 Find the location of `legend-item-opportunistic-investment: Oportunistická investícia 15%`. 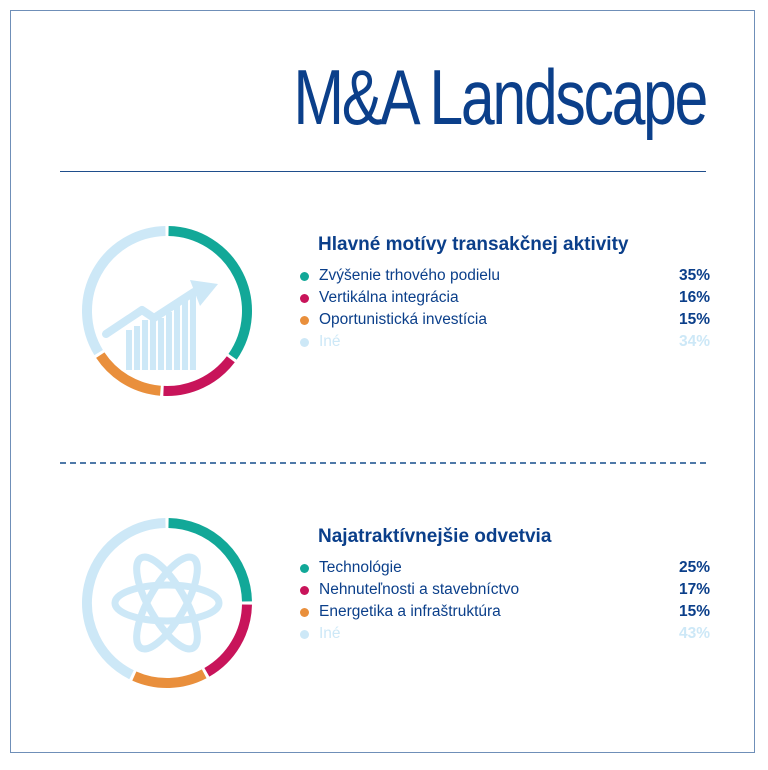

legend-item-opportunistic-investment: Oportunistická investícia 15% is located at coordinates (505, 320).